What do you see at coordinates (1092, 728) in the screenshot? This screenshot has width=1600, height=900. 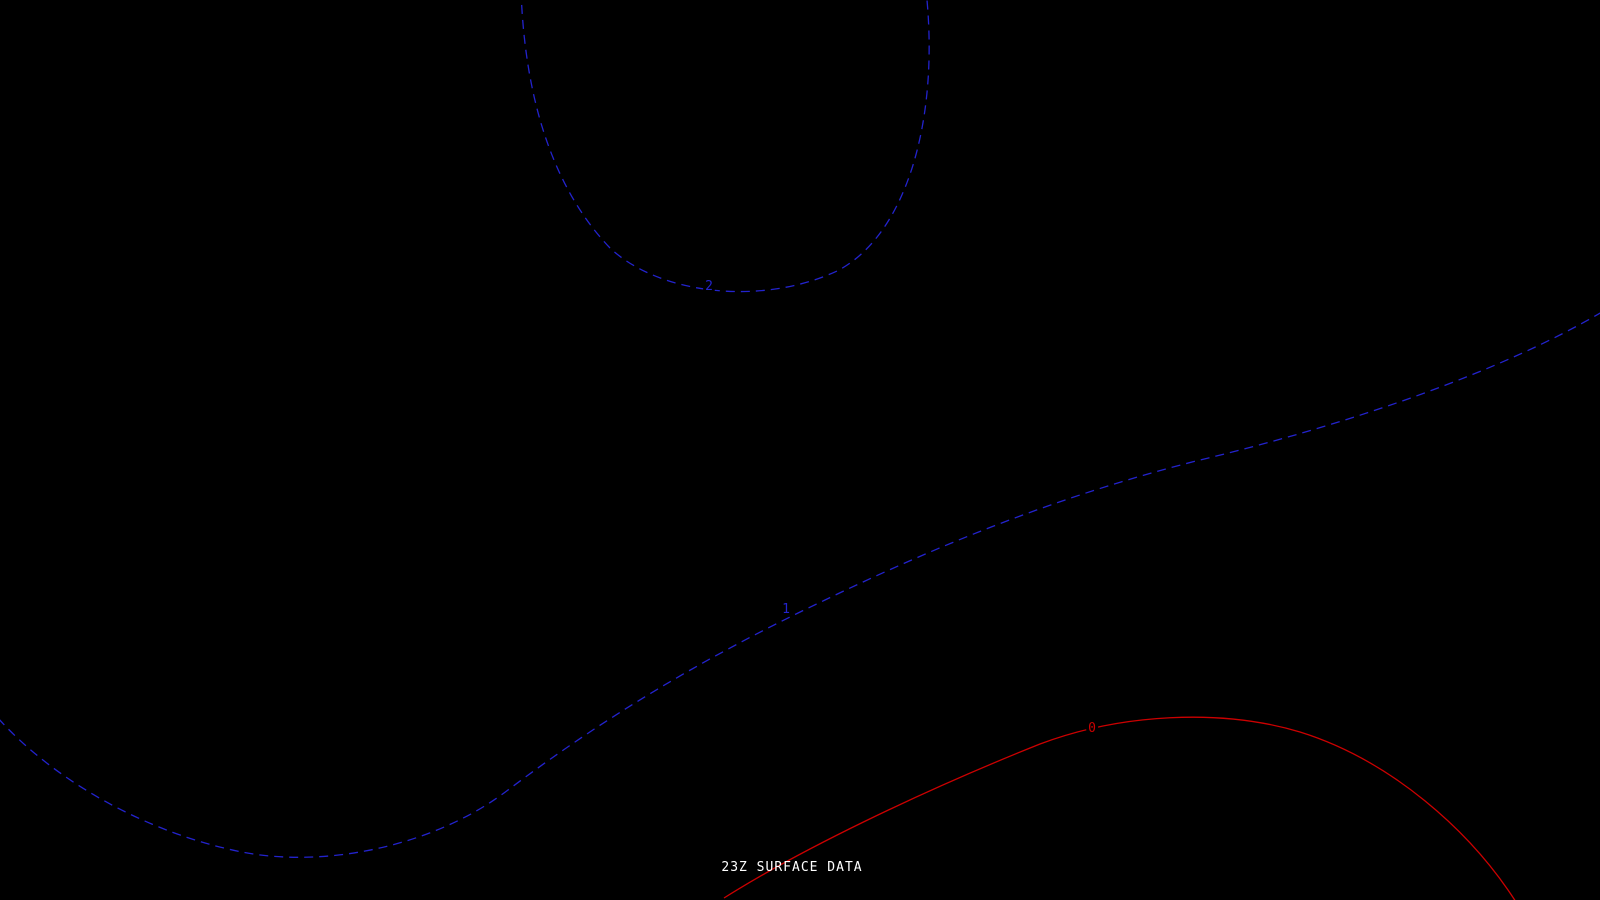 I see `contour-label-0: 0` at bounding box center [1092, 728].